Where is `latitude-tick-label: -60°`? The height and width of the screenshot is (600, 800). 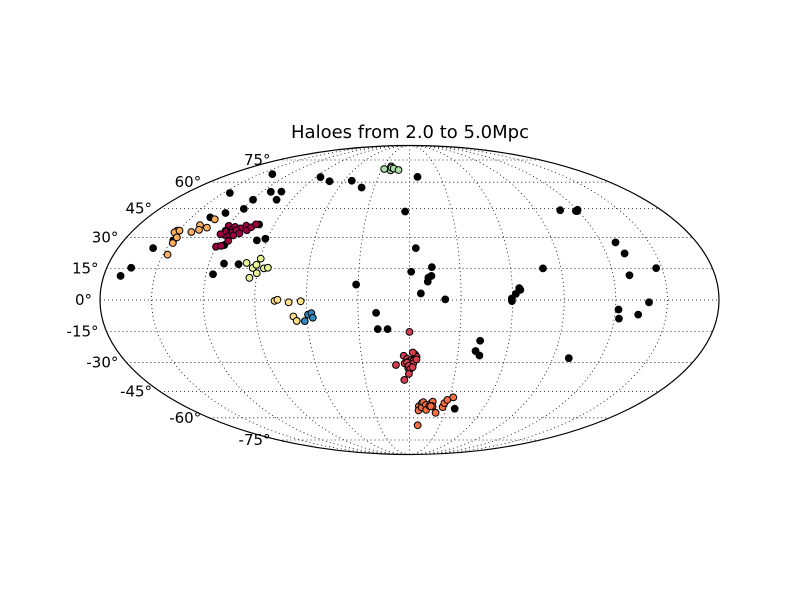
latitude-tick-label: -60° is located at coordinates (185, 418).